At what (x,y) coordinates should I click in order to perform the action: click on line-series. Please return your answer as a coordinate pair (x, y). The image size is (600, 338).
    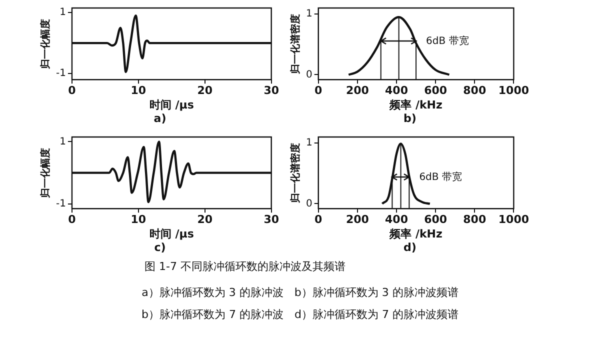
    Looking at the image, I should click on (399, 46).